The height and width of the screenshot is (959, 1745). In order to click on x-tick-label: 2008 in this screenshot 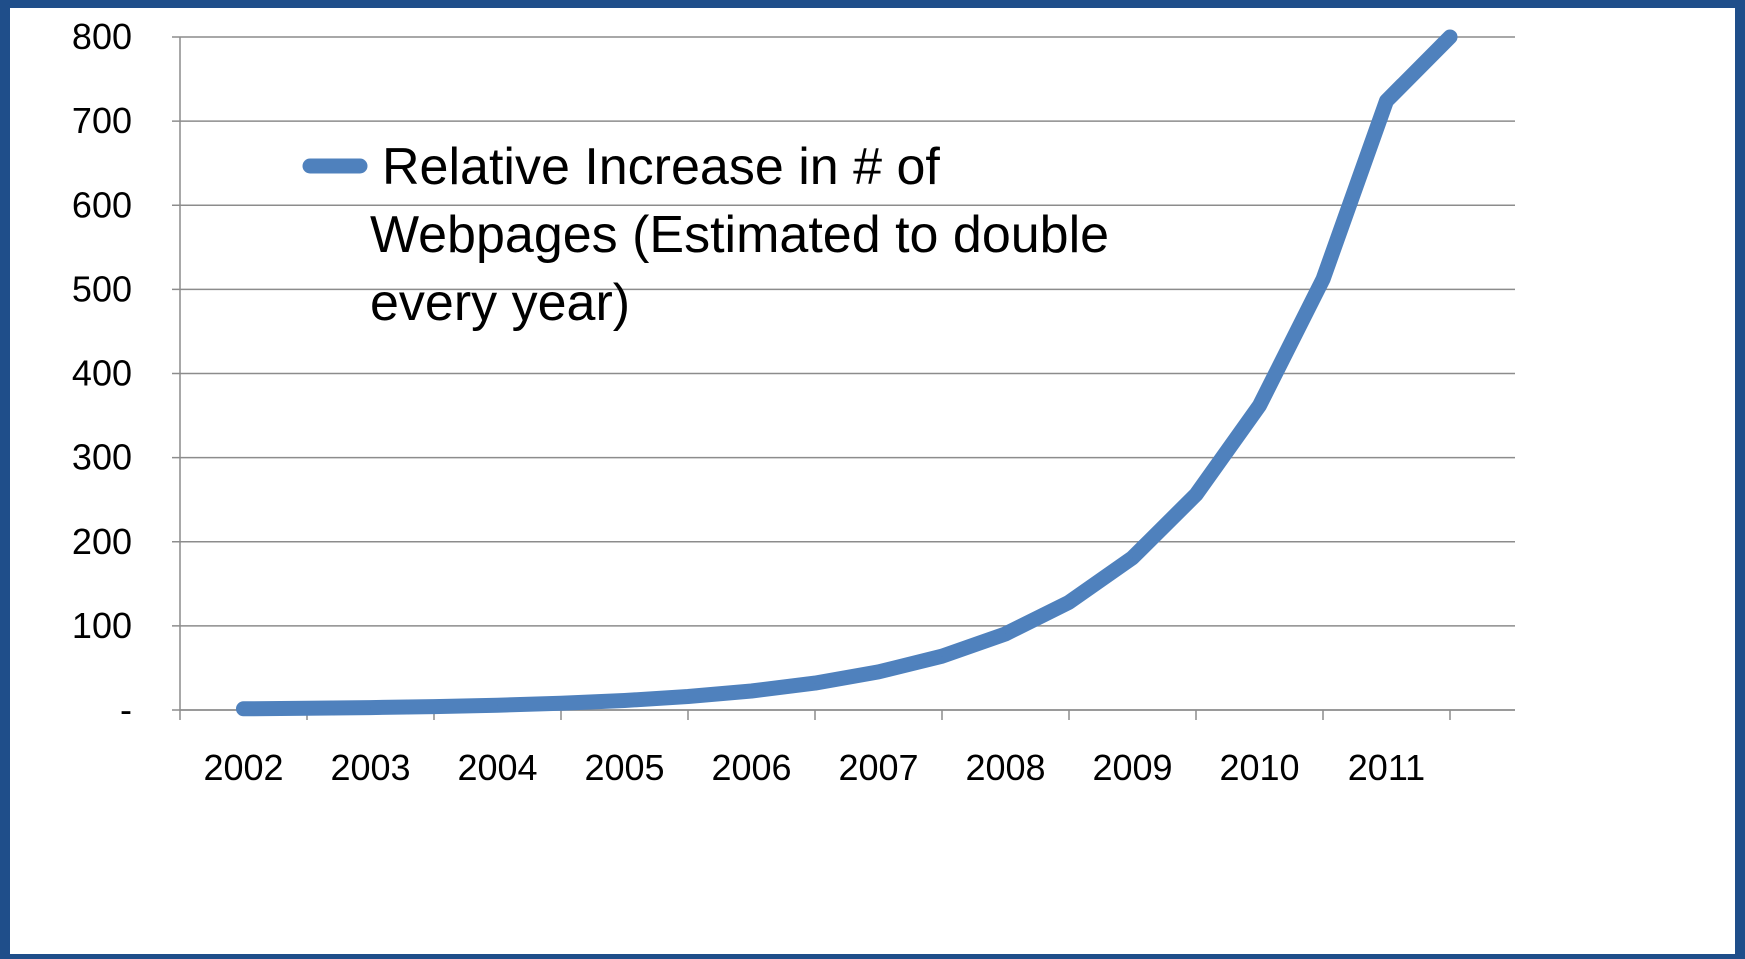, I will do `click(1005, 767)`.